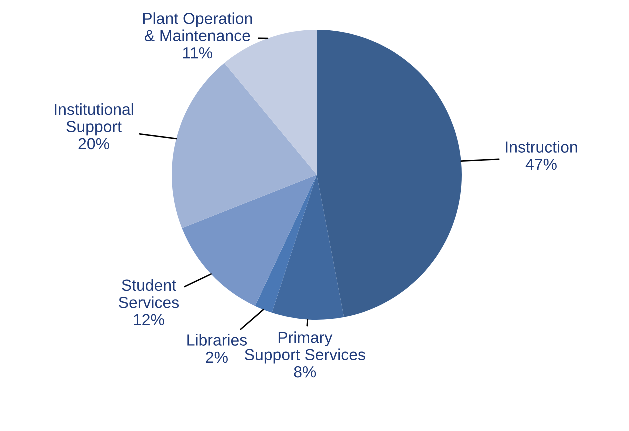 The image size is (629, 431). I want to click on data-label: 12%, so click(149, 320).